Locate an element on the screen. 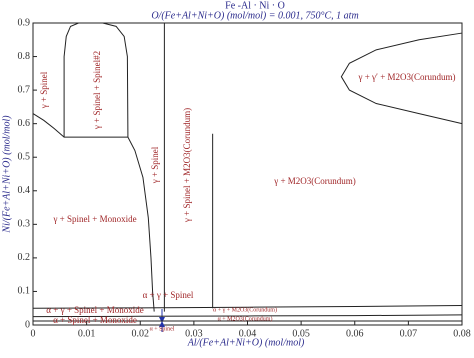 The image size is (474, 358). region-label: α + γ + M2O3(Corundum) is located at coordinates (245, 309).